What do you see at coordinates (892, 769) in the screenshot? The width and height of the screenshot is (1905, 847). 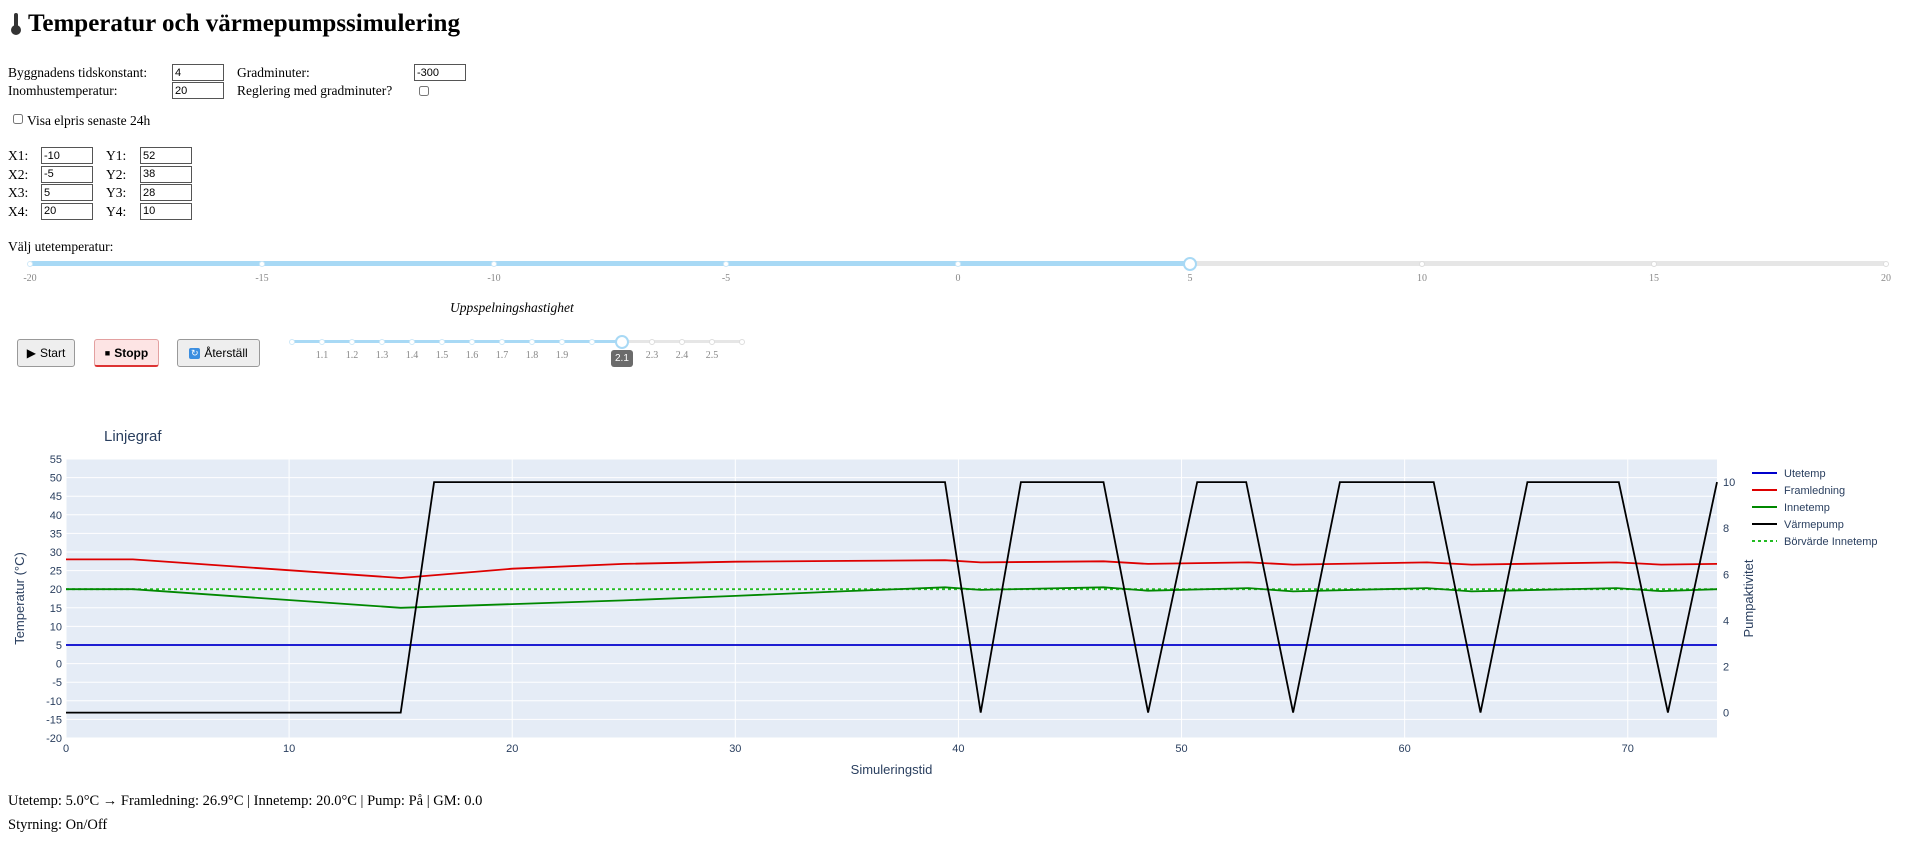 I see `x-axis-label: Simuleringstid` at bounding box center [892, 769].